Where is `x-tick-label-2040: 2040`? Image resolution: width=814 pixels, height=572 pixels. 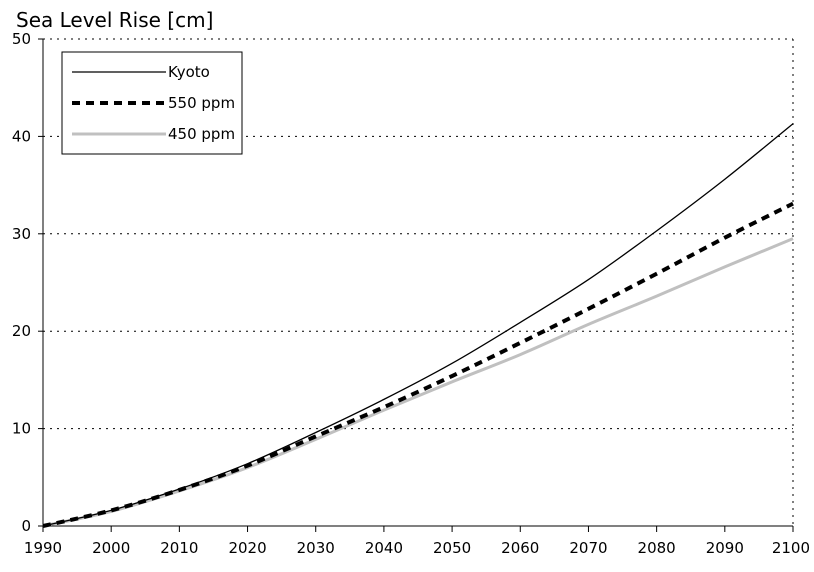
x-tick-label-2040: 2040 is located at coordinates (384, 548).